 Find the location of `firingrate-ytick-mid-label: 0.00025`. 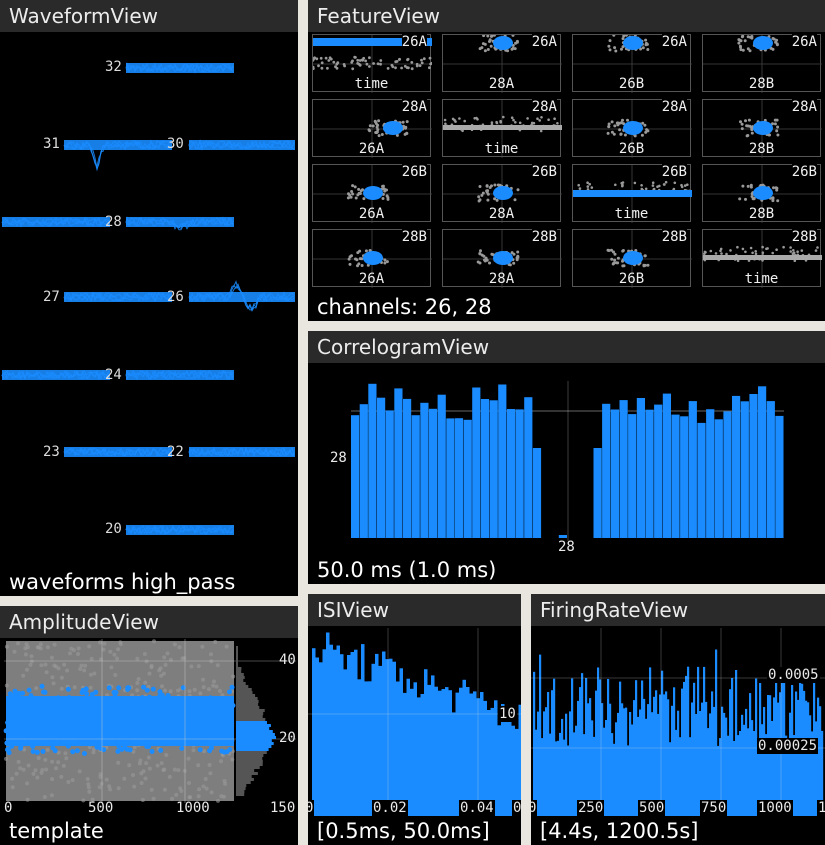

firingrate-ytick-mid-label: 0.00025 is located at coordinates (788, 746).